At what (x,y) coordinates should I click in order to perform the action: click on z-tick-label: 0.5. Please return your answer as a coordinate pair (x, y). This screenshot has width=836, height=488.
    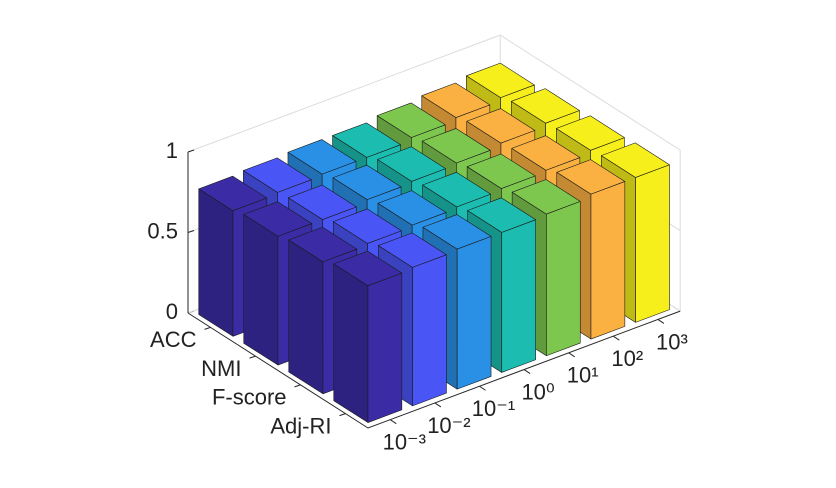
    Looking at the image, I should click on (162, 230).